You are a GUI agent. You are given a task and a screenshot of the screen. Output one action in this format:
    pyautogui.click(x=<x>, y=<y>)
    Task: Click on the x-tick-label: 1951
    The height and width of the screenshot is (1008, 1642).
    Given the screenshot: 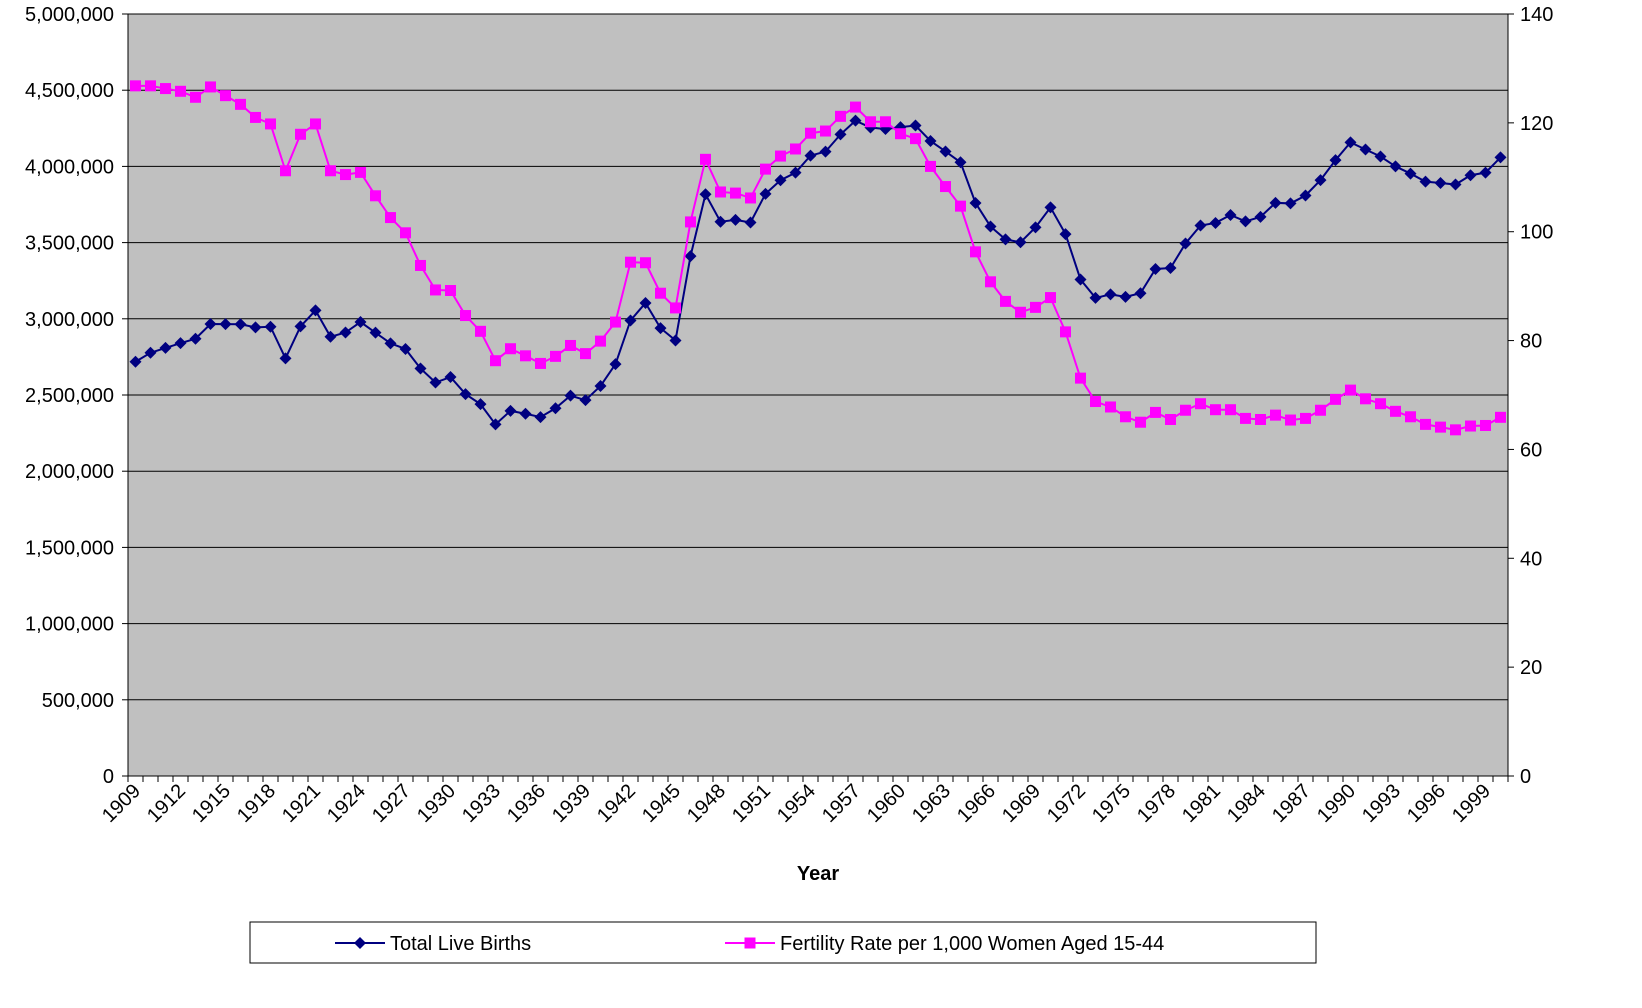 What is the action you would take?
    pyautogui.click(x=751, y=803)
    